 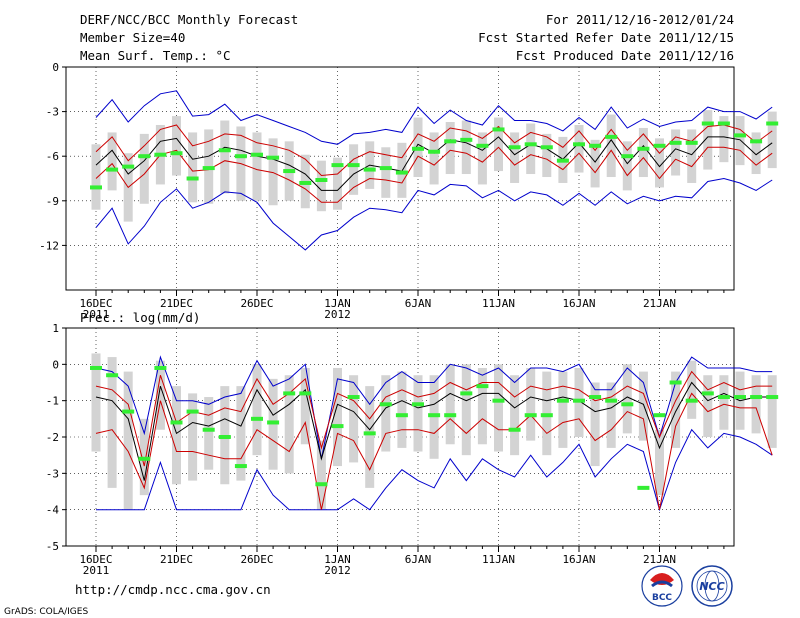 I want to click on header-period: For 2011/12/16-2012/01/24, so click(x=640, y=19).